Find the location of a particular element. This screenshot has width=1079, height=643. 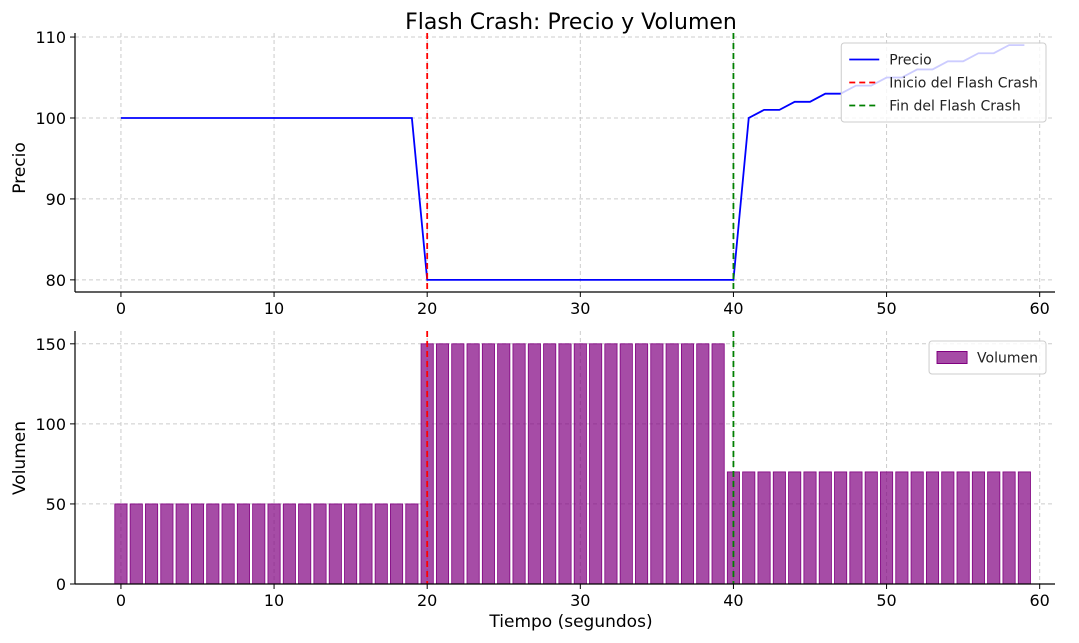

volume-legend-label: Volumen is located at coordinates (1007, 359).